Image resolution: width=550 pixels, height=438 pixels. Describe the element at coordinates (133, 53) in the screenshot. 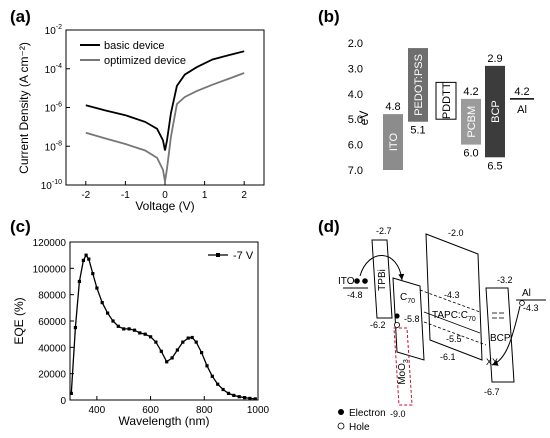

I see `panel-a-legend: basic device optimized device` at that location.